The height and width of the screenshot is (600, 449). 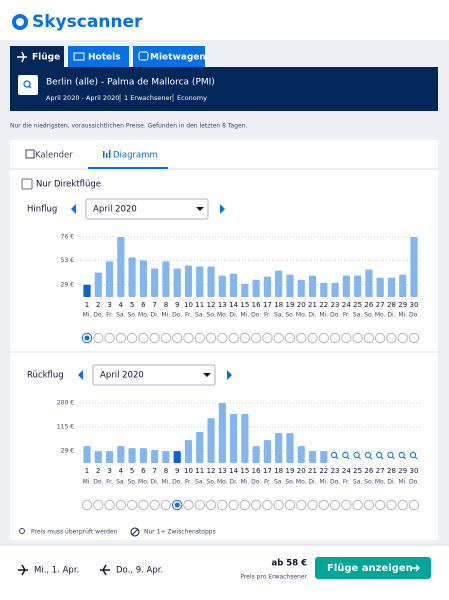 I want to click on checkbox, so click(x=27, y=184).